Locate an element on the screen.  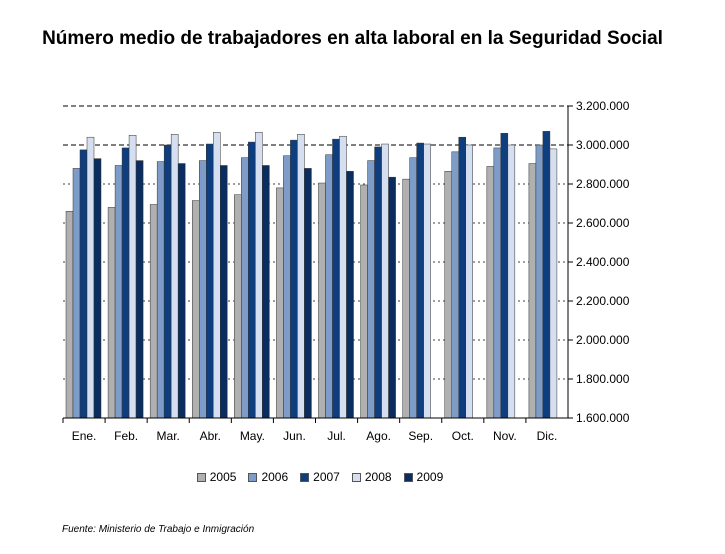
legend-label: 2005 is located at coordinates (223, 477).